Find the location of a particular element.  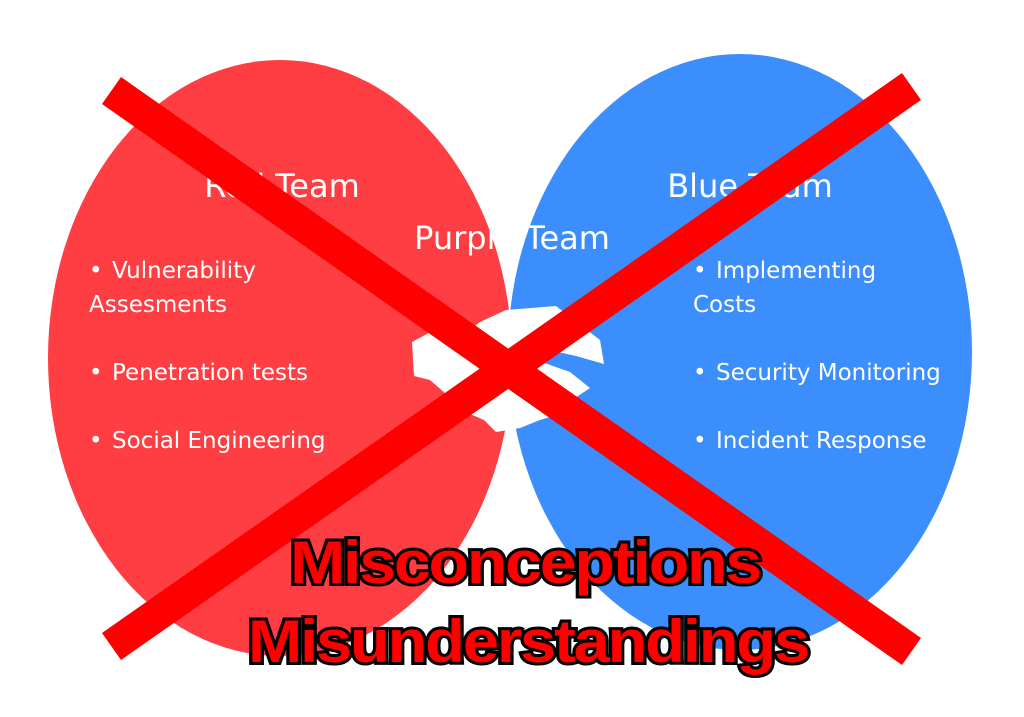

list-item: Security Monitoring is located at coordinates (828, 373).